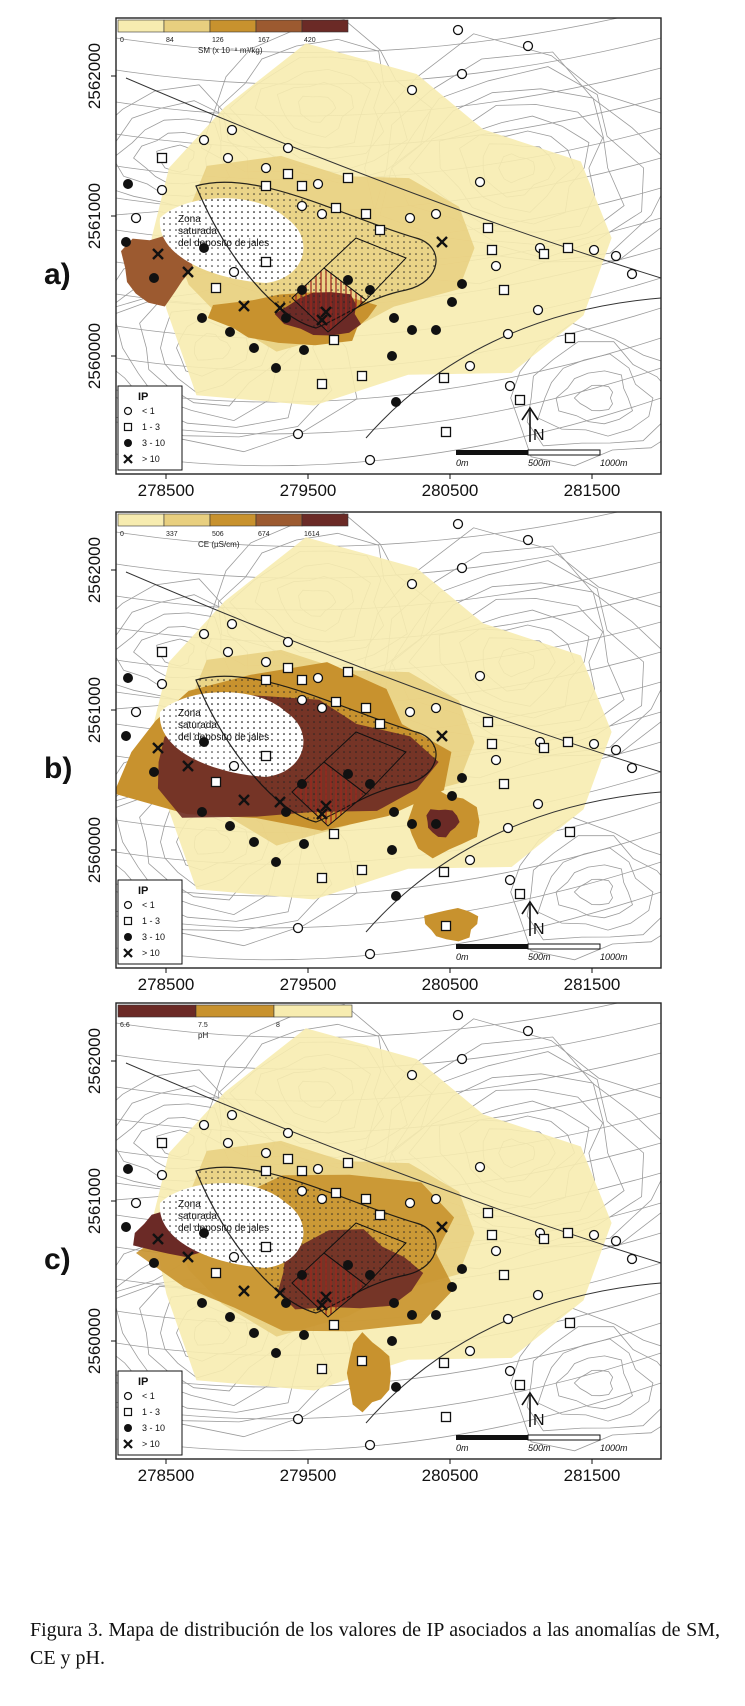 The width and height of the screenshot is (745, 1706). I want to click on x-tick-label: 281500, so click(592, 984).